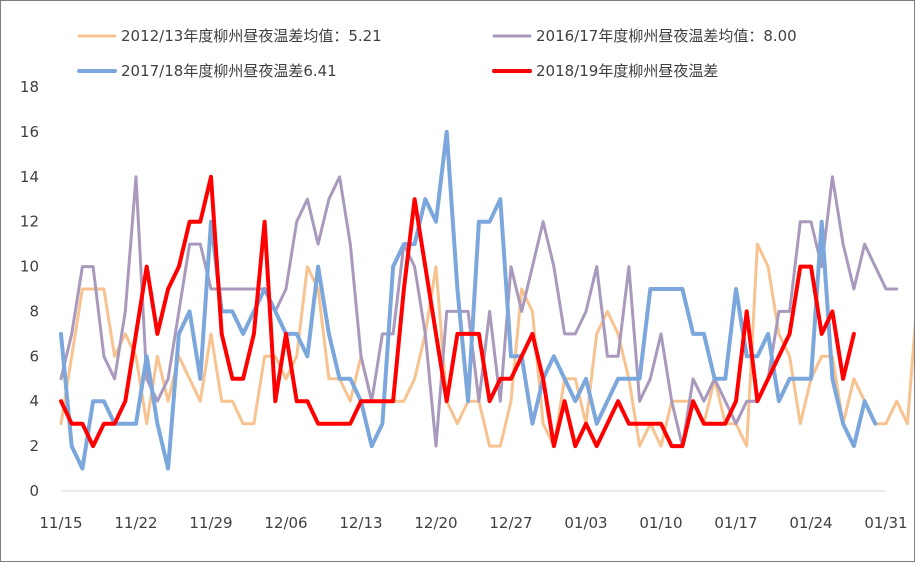 This screenshot has height=562, width=915. Describe the element at coordinates (360, 523) in the screenshot. I see `x-tick-label: 12/13` at that location.